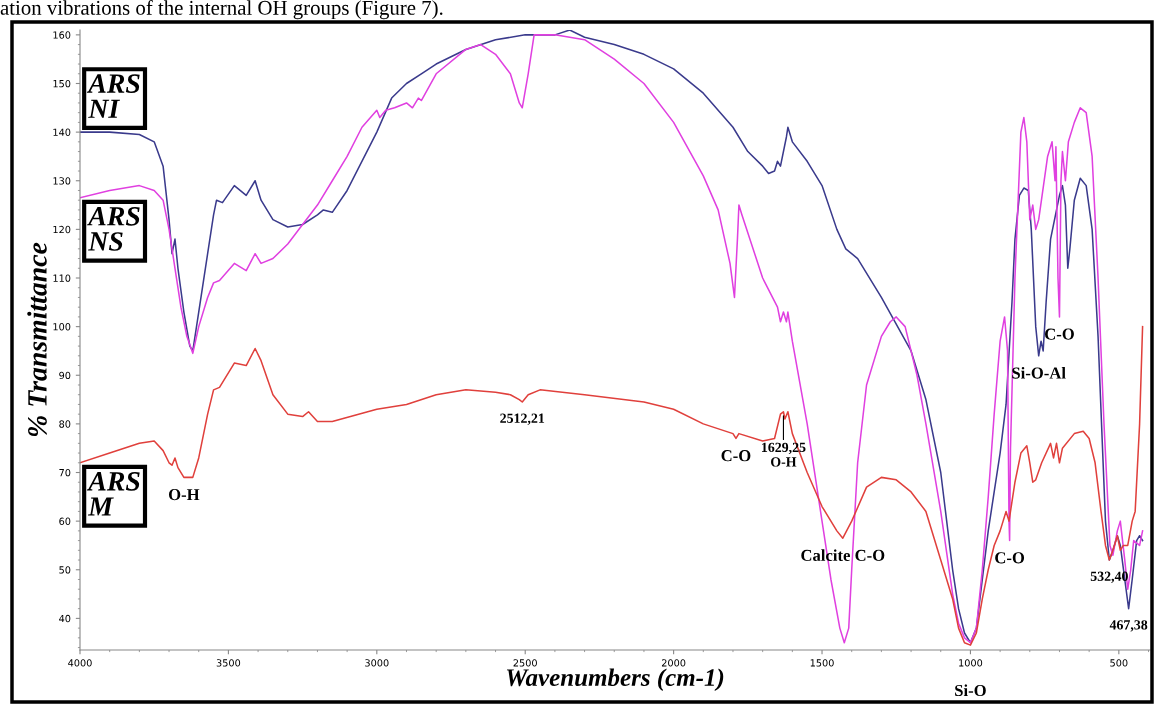 The height and width of the screenshot is (704, 1154). What do you see at coordinates (377, 663) in the screenshot?
I see `x-tick-label: 3000` at bounding box center [377, 663].